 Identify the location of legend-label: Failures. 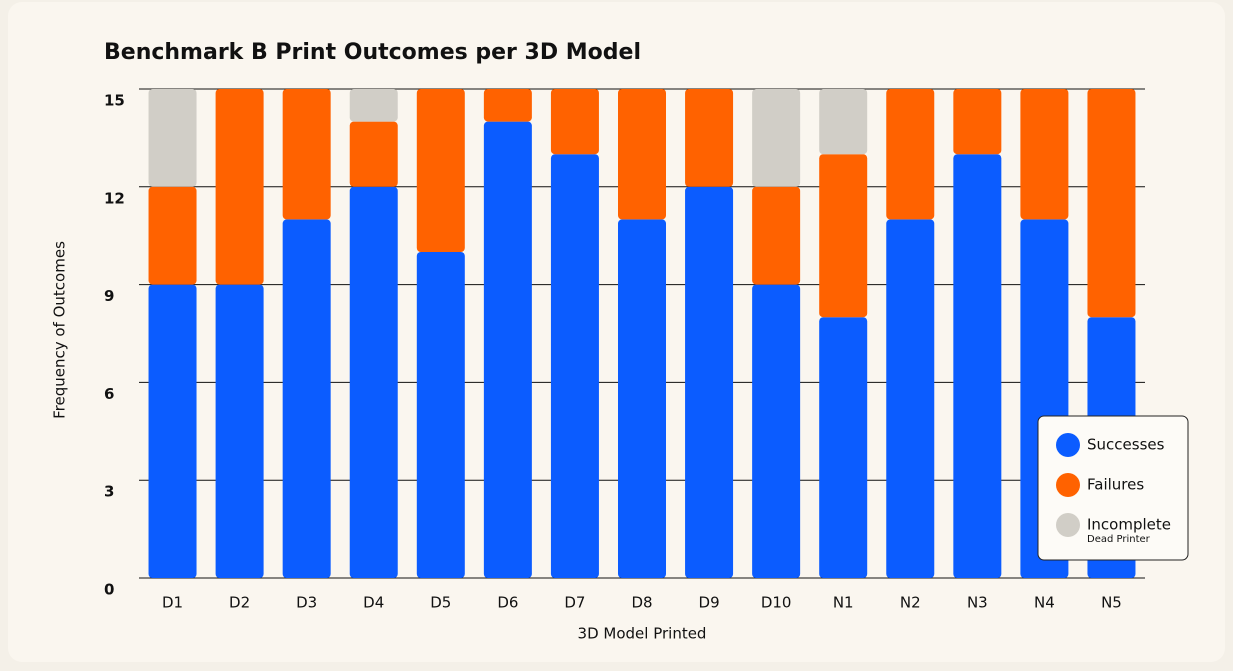
(1115, 485).